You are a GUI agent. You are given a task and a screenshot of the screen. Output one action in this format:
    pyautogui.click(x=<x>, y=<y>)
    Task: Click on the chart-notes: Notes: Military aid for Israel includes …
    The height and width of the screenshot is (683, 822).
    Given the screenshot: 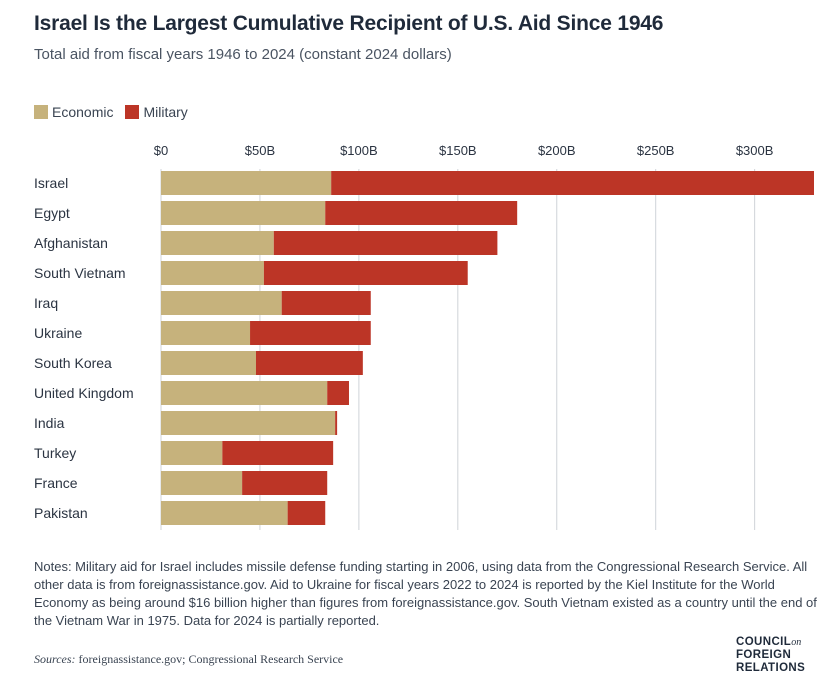 What is the action you would take?
    pyautogui.click(x=425, y=593)
    